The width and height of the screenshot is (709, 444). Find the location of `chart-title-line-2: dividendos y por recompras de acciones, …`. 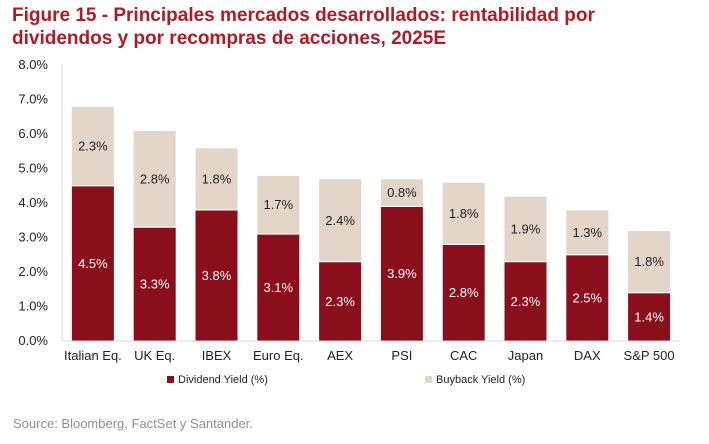

chart-title-line-2: dividendos y por recompras de acciones, … is located at coordinates (229, 38).